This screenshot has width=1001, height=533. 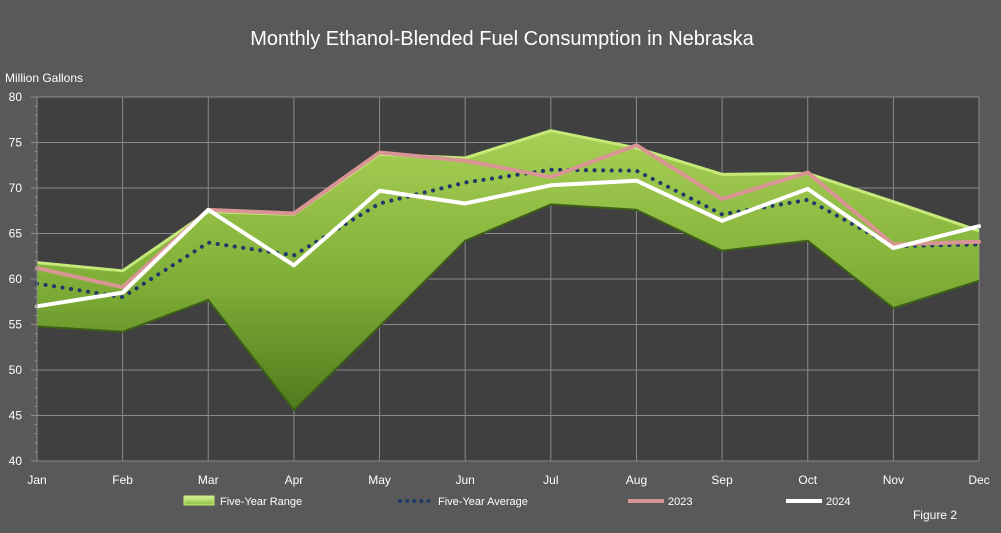 I want to click on x-tick-label: May, so click(x=379, y=480).